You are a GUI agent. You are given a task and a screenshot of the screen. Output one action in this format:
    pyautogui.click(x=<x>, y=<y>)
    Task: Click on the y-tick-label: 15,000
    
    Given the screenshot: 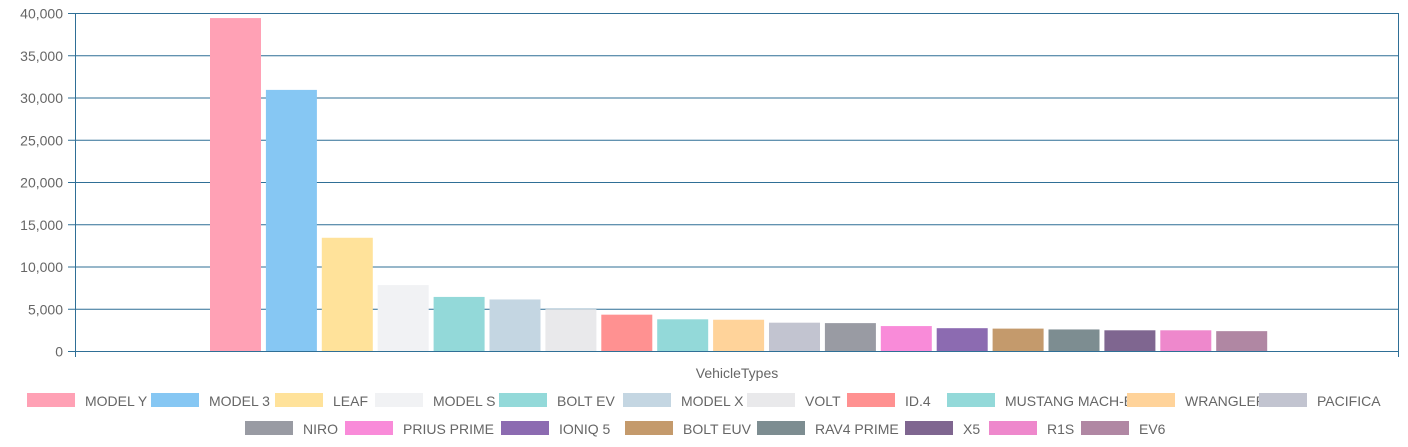 What is the action you would take?
    pyautogui.click(x=41, y=225)
    